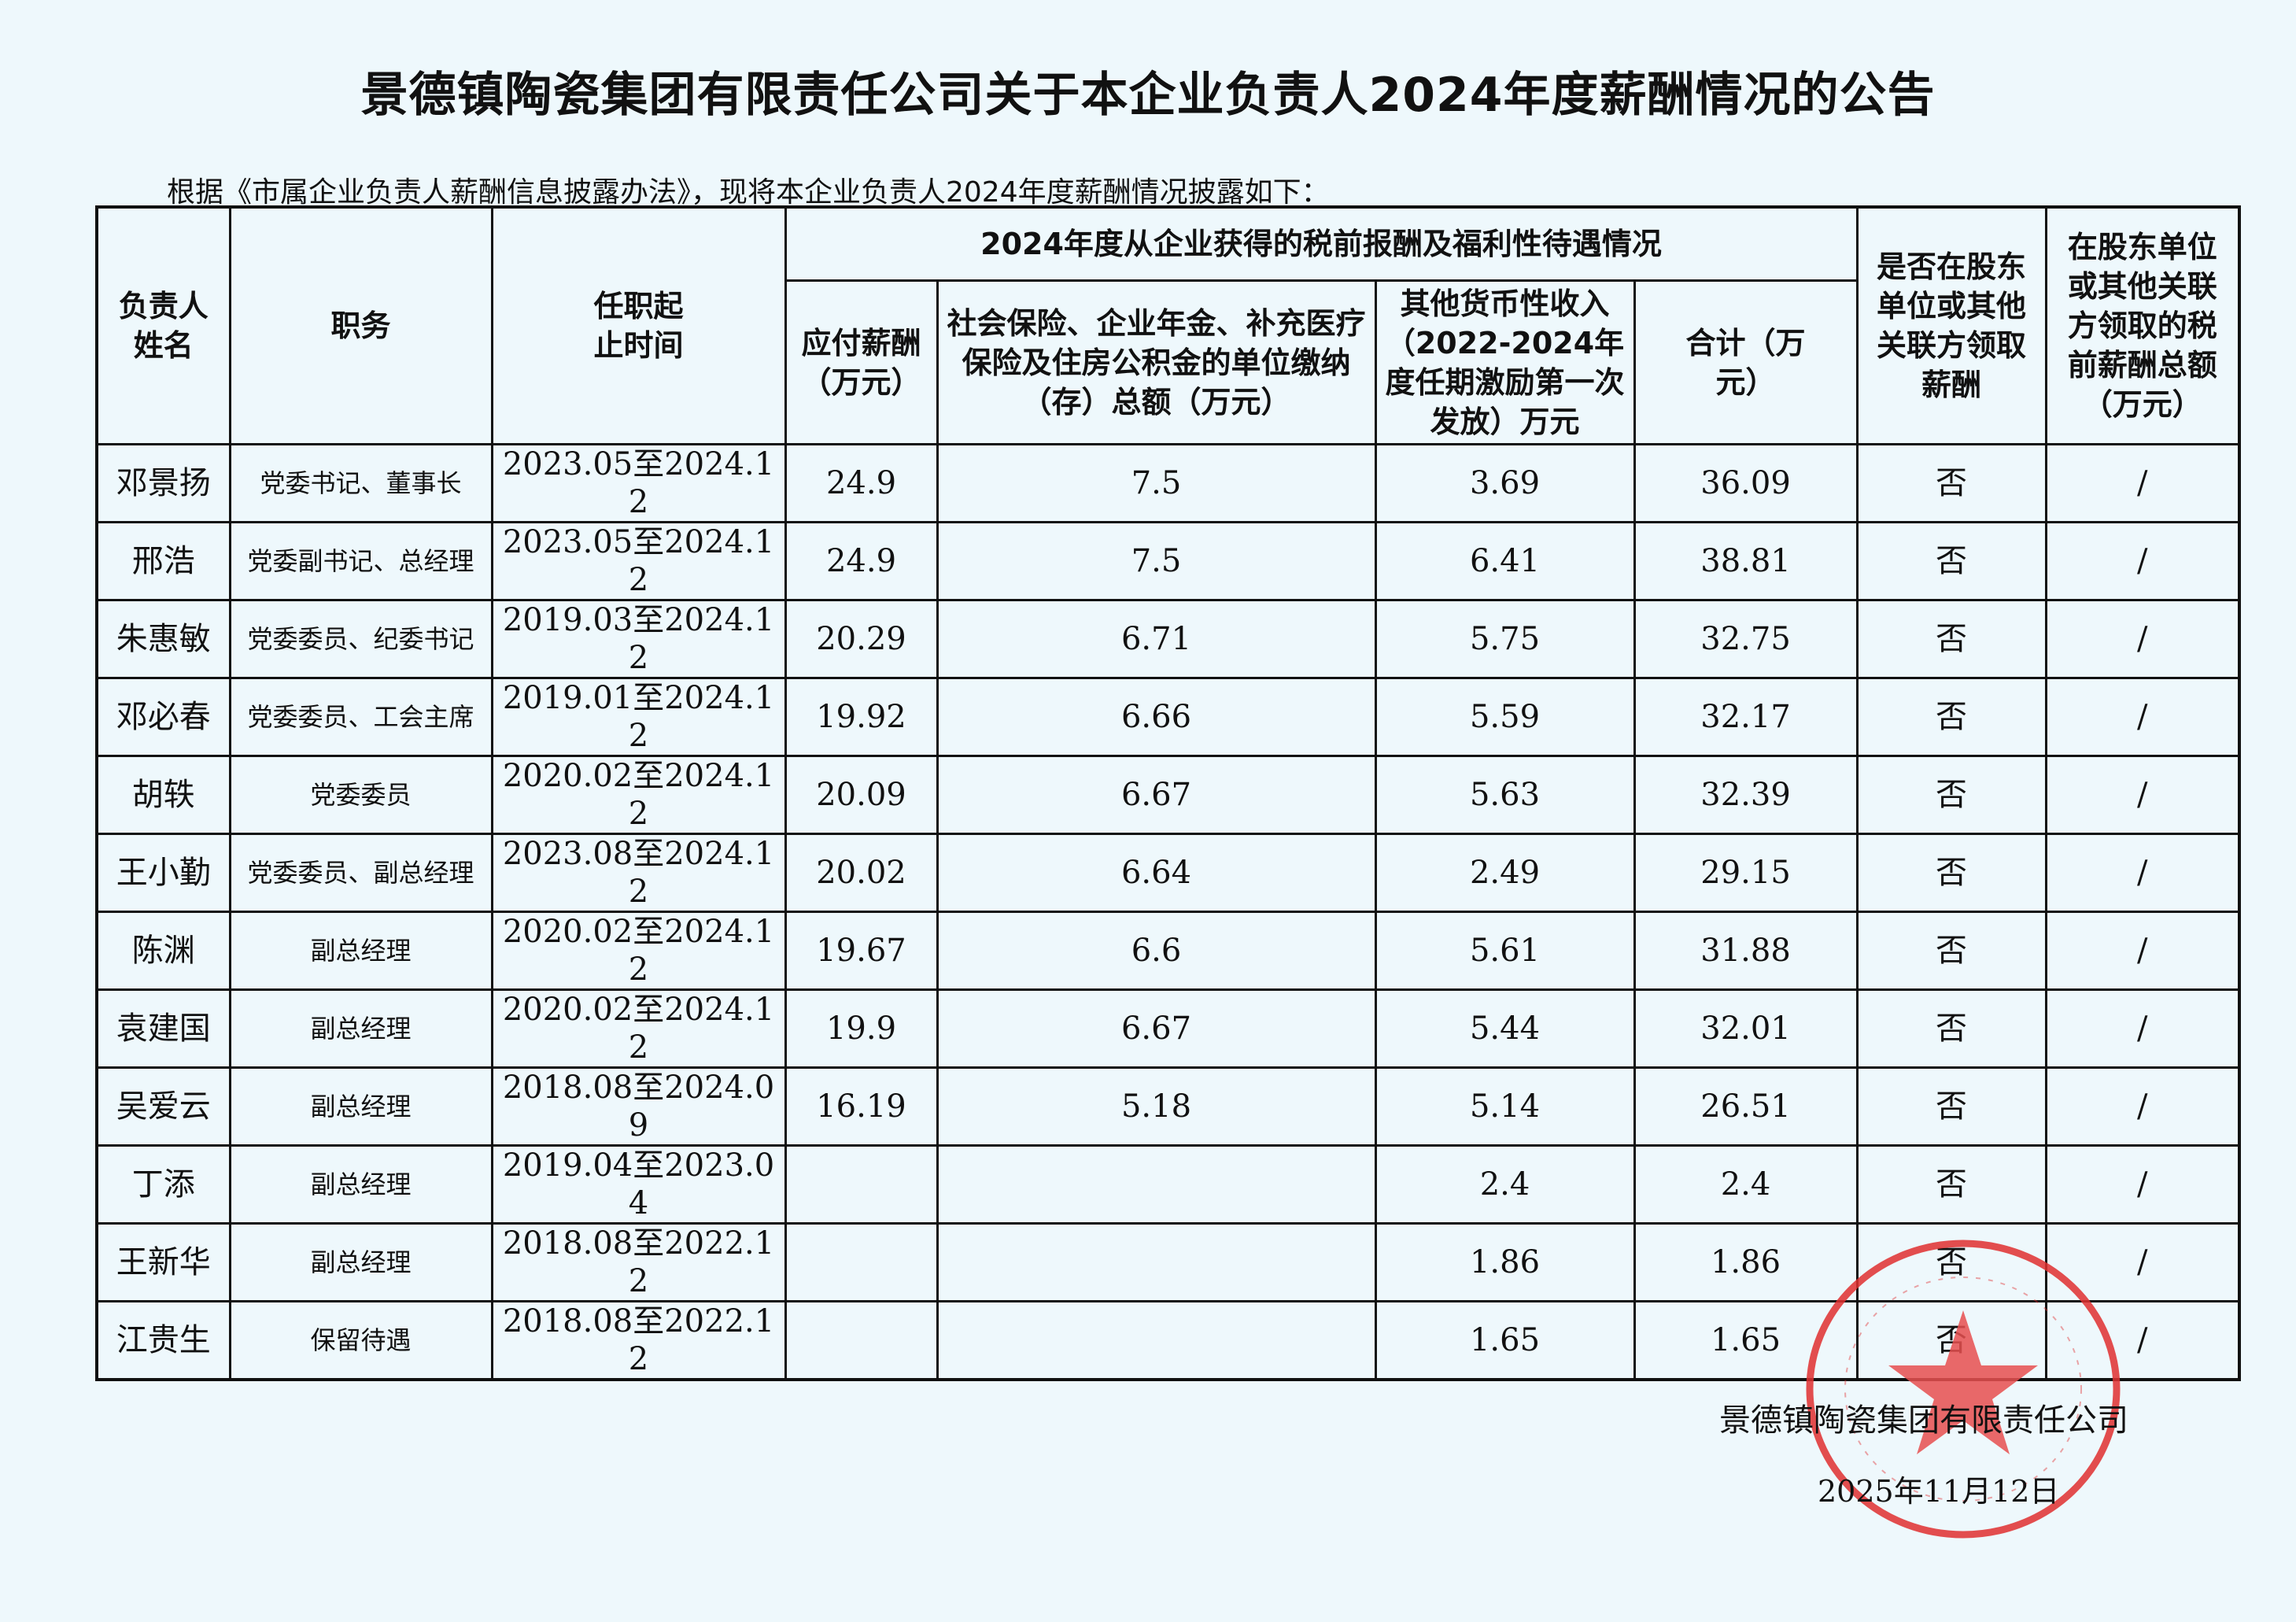  I want to click on cell-other: 5.63, so click(1505, 795).